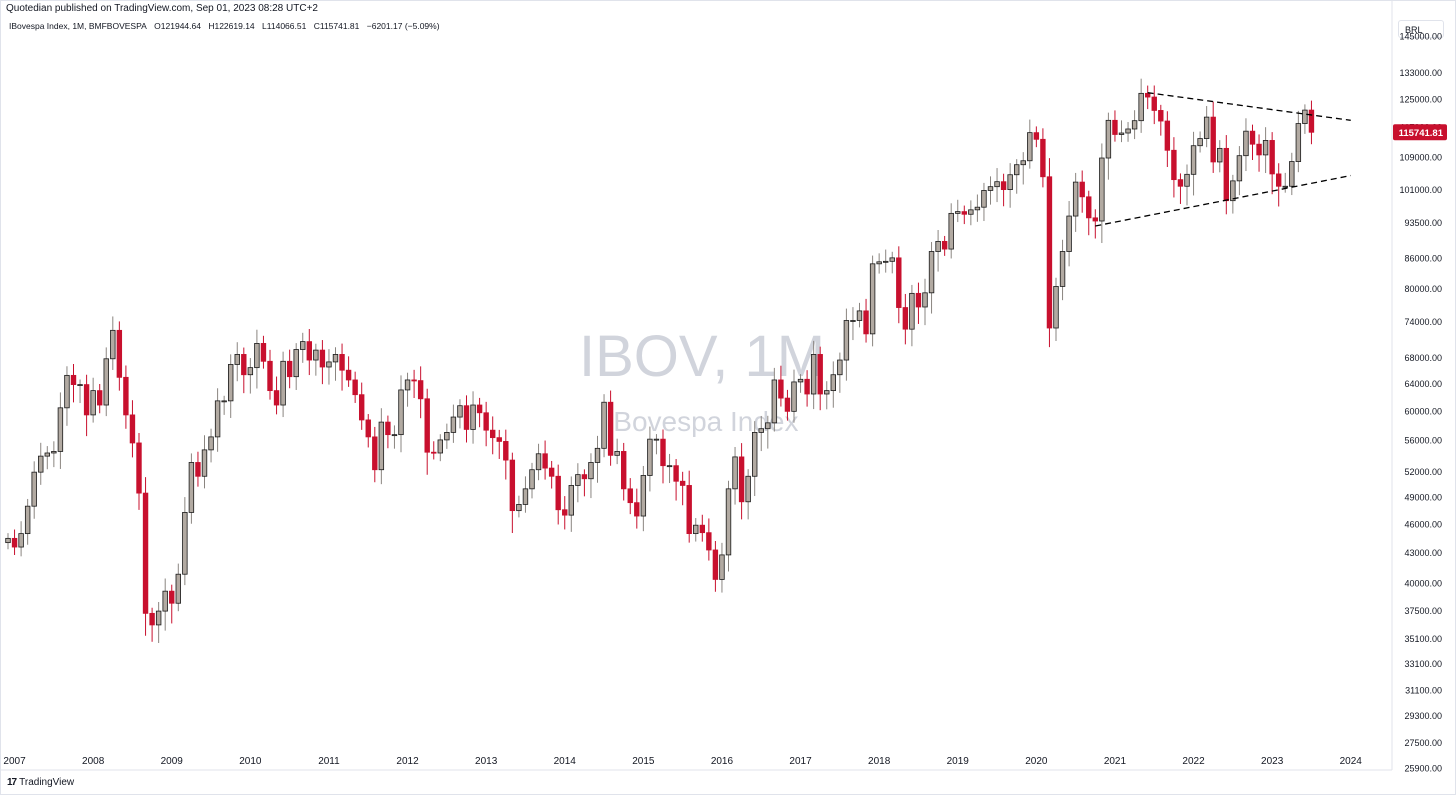  I want to click on currency-badge: BRL, so click(1421, 29).